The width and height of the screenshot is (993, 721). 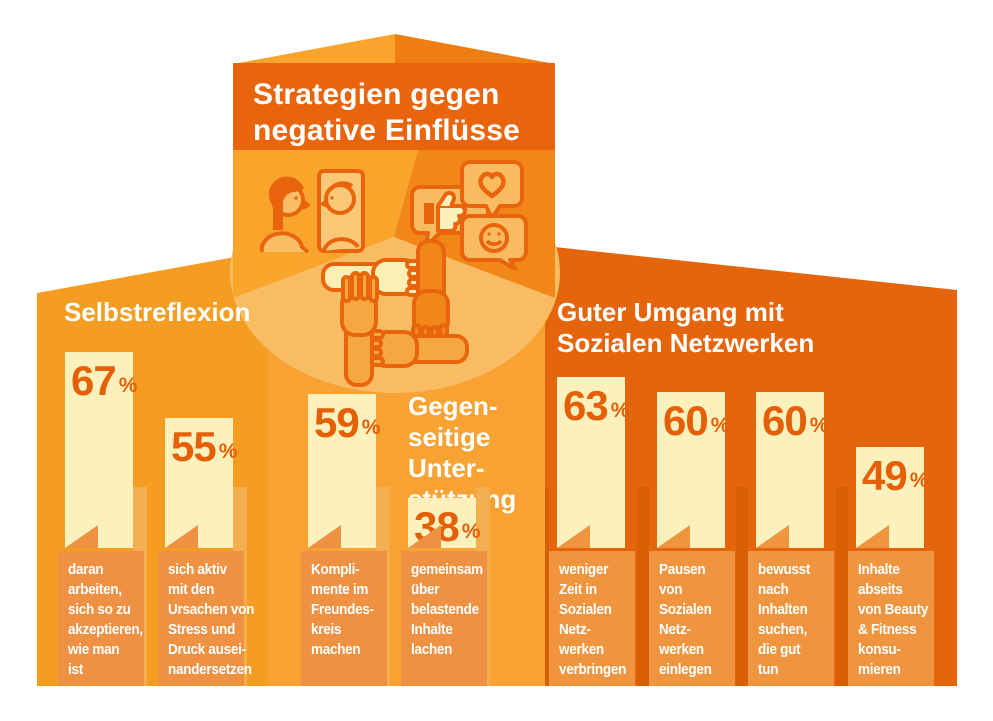 I want to click on bar: 59%, so click(x=344, y=471).